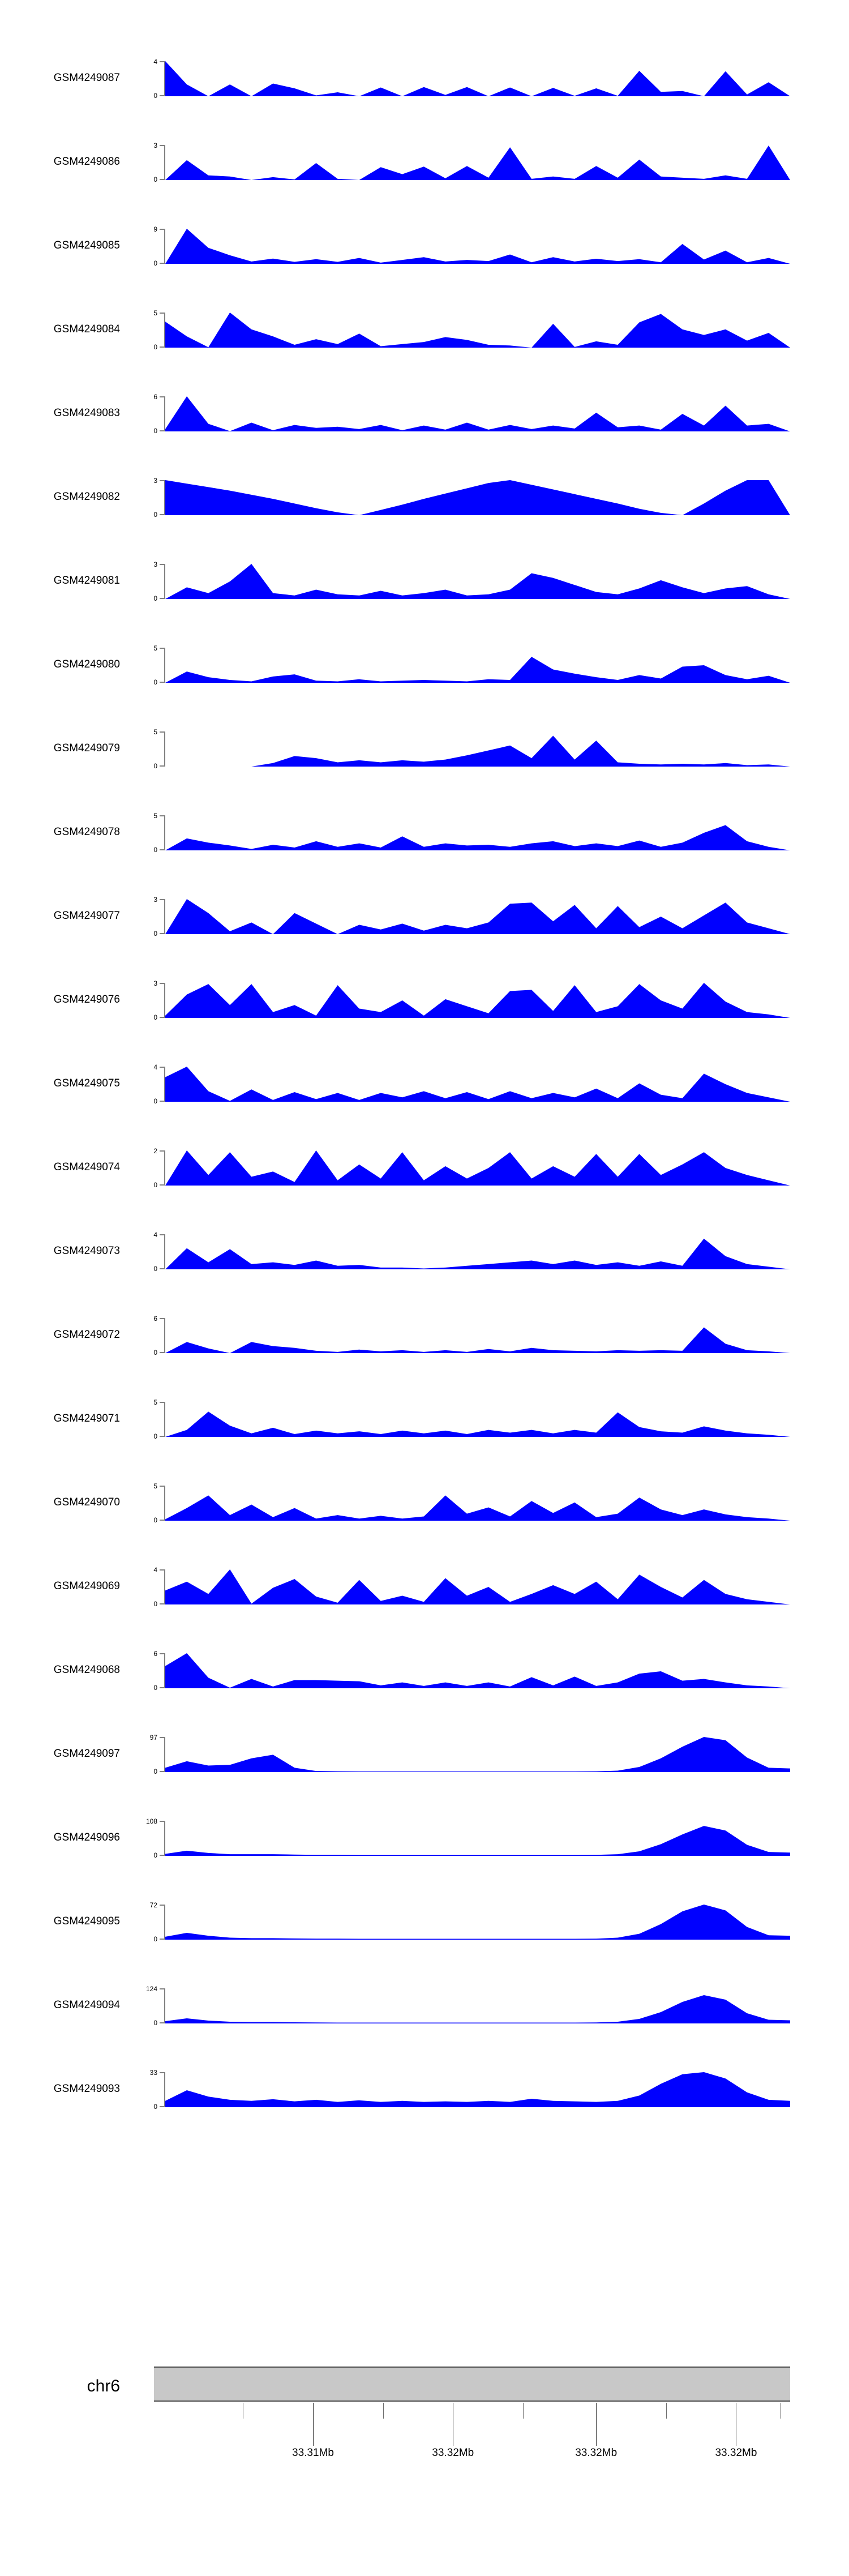  I want to click on coverage-track: GSM4249093 33 0, so click(424, 2089).